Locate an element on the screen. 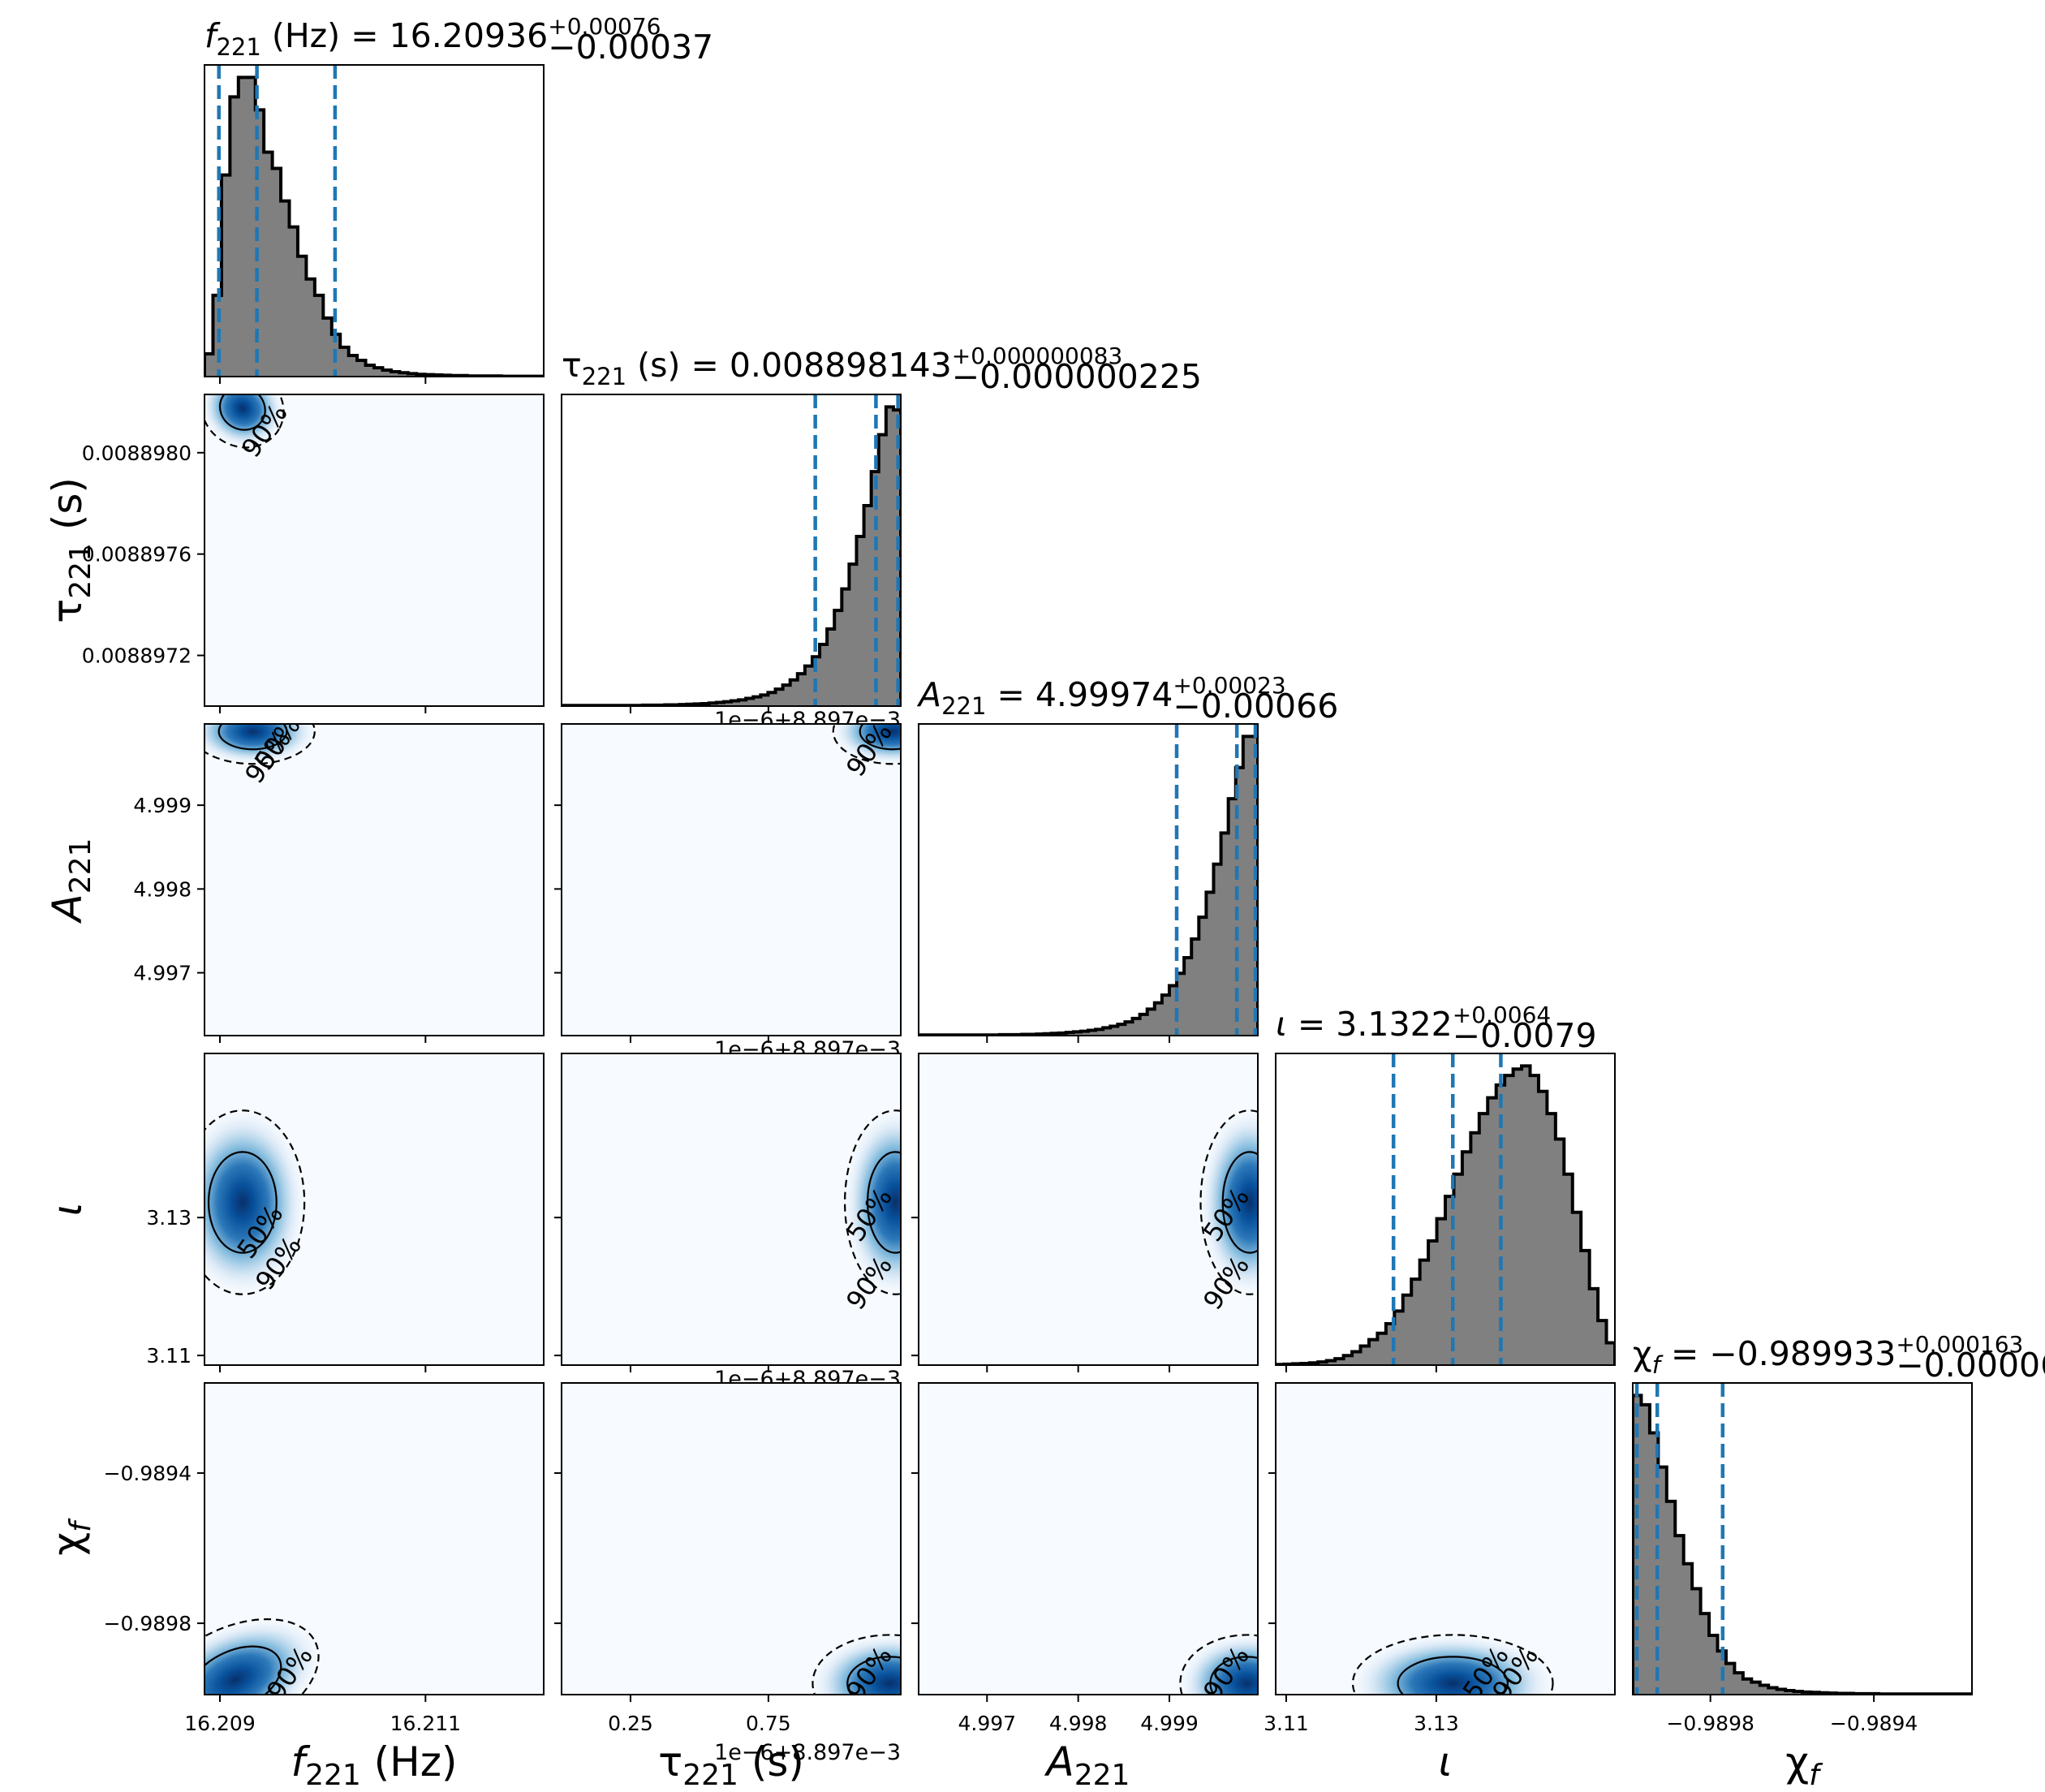 The width and height of the screenshot is (2045, 1792). x-tick-label-A221: 4.999 is located at coordinates (1169, 1723).